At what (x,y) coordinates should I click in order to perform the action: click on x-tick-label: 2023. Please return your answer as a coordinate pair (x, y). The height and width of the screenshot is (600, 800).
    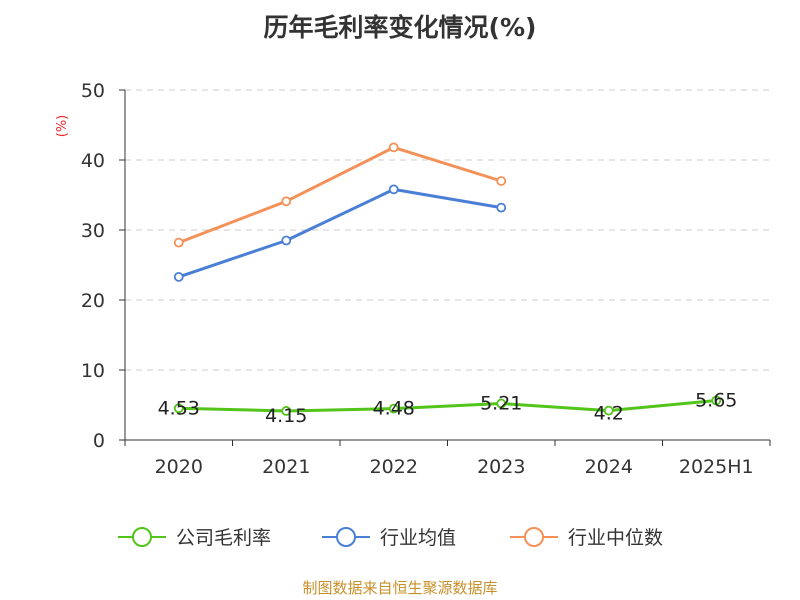
    Looking at the image, I should click on (501, 467).